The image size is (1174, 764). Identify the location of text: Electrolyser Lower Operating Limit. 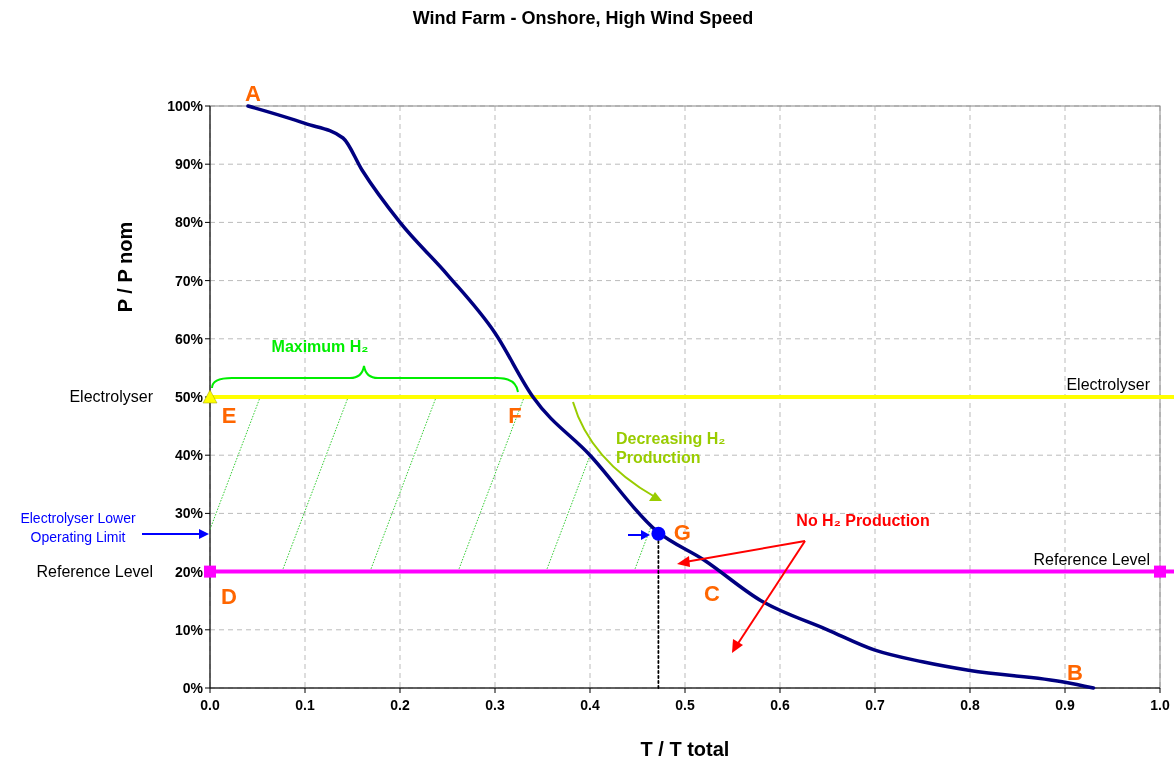
(78, 527).